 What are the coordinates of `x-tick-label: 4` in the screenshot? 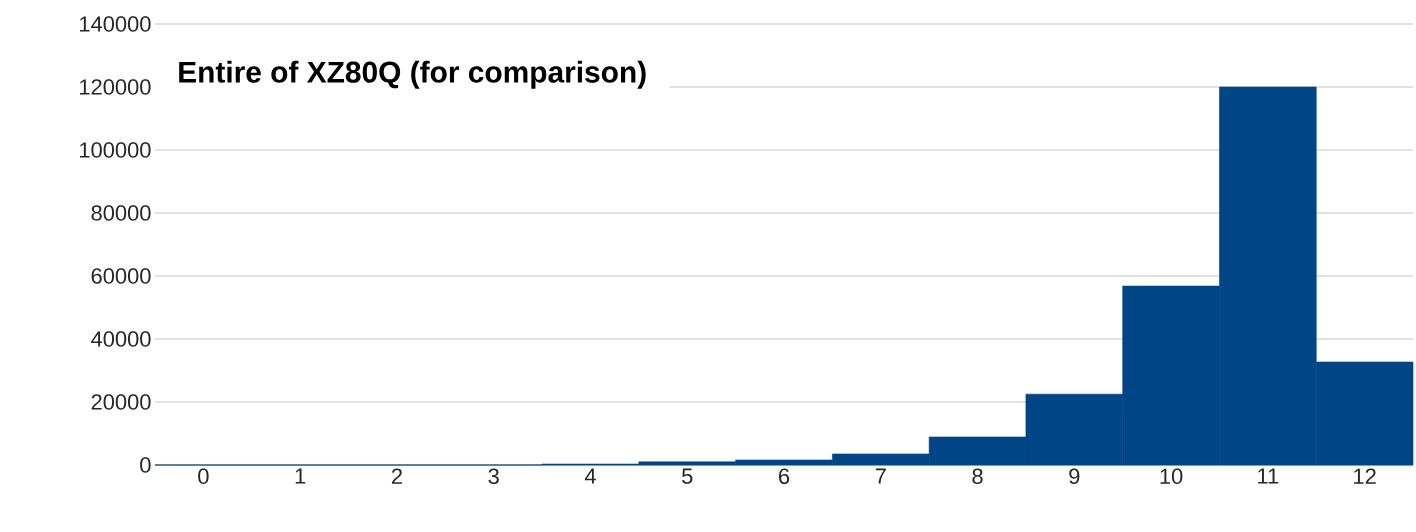 It's located at (590, 476).